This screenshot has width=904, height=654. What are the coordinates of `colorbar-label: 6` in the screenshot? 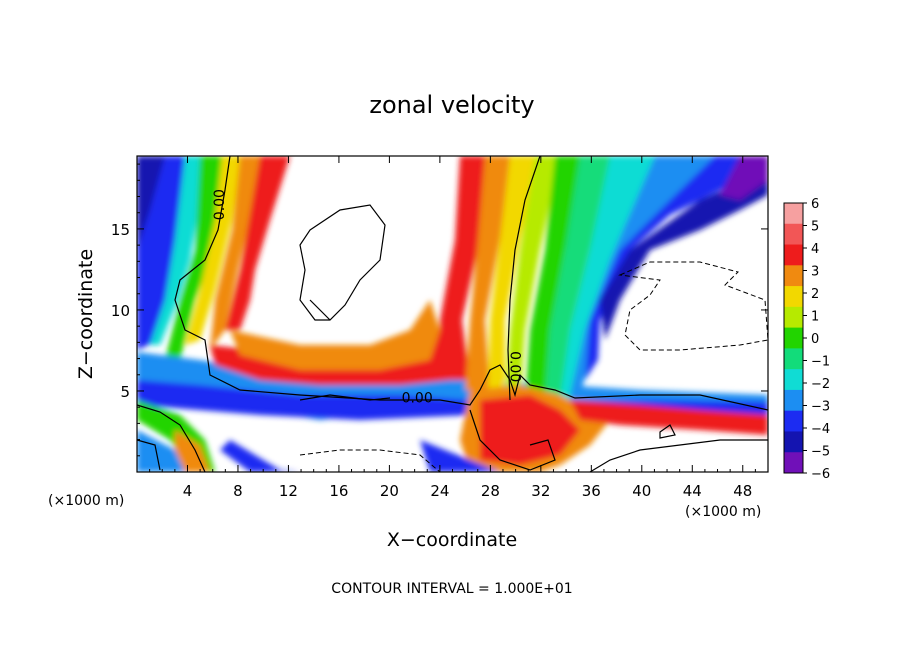 It's located at (815, 204).